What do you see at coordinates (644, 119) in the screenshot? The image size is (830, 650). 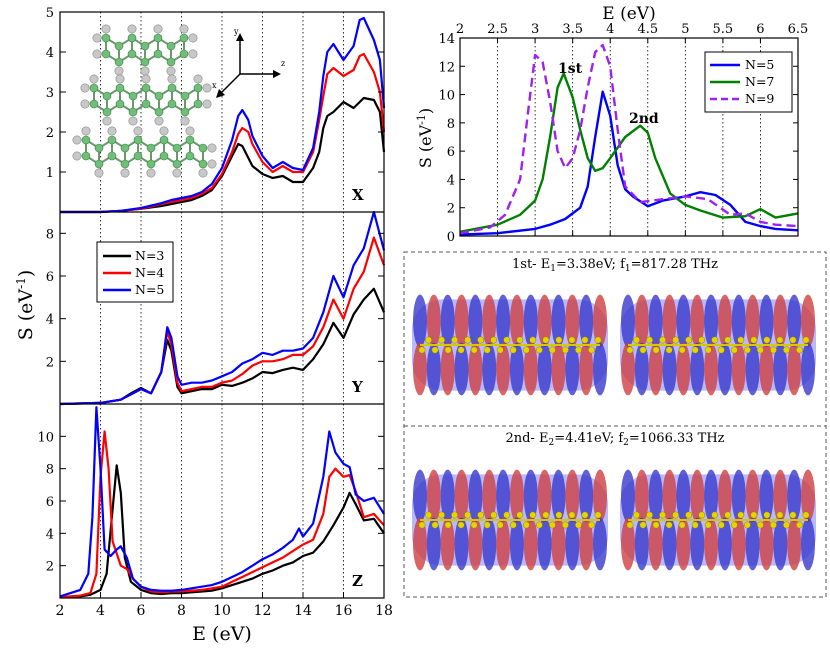 I see `annotation-2nd: 2nd` at bounding box center [644, 119].